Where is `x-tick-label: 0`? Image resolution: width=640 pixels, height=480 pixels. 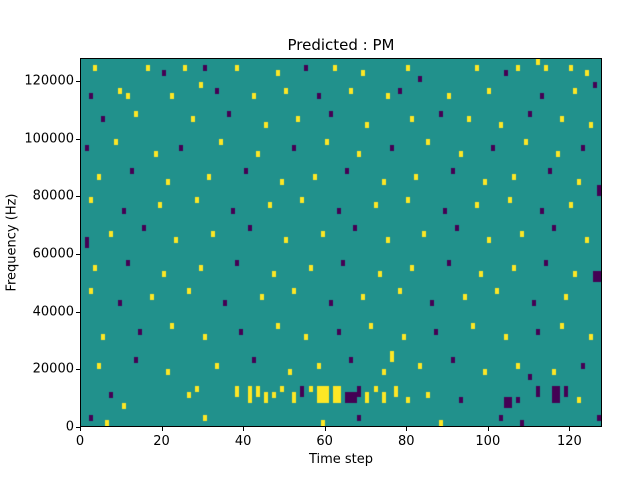 x-tick-label: 0 is located at coordinates (80, 441).